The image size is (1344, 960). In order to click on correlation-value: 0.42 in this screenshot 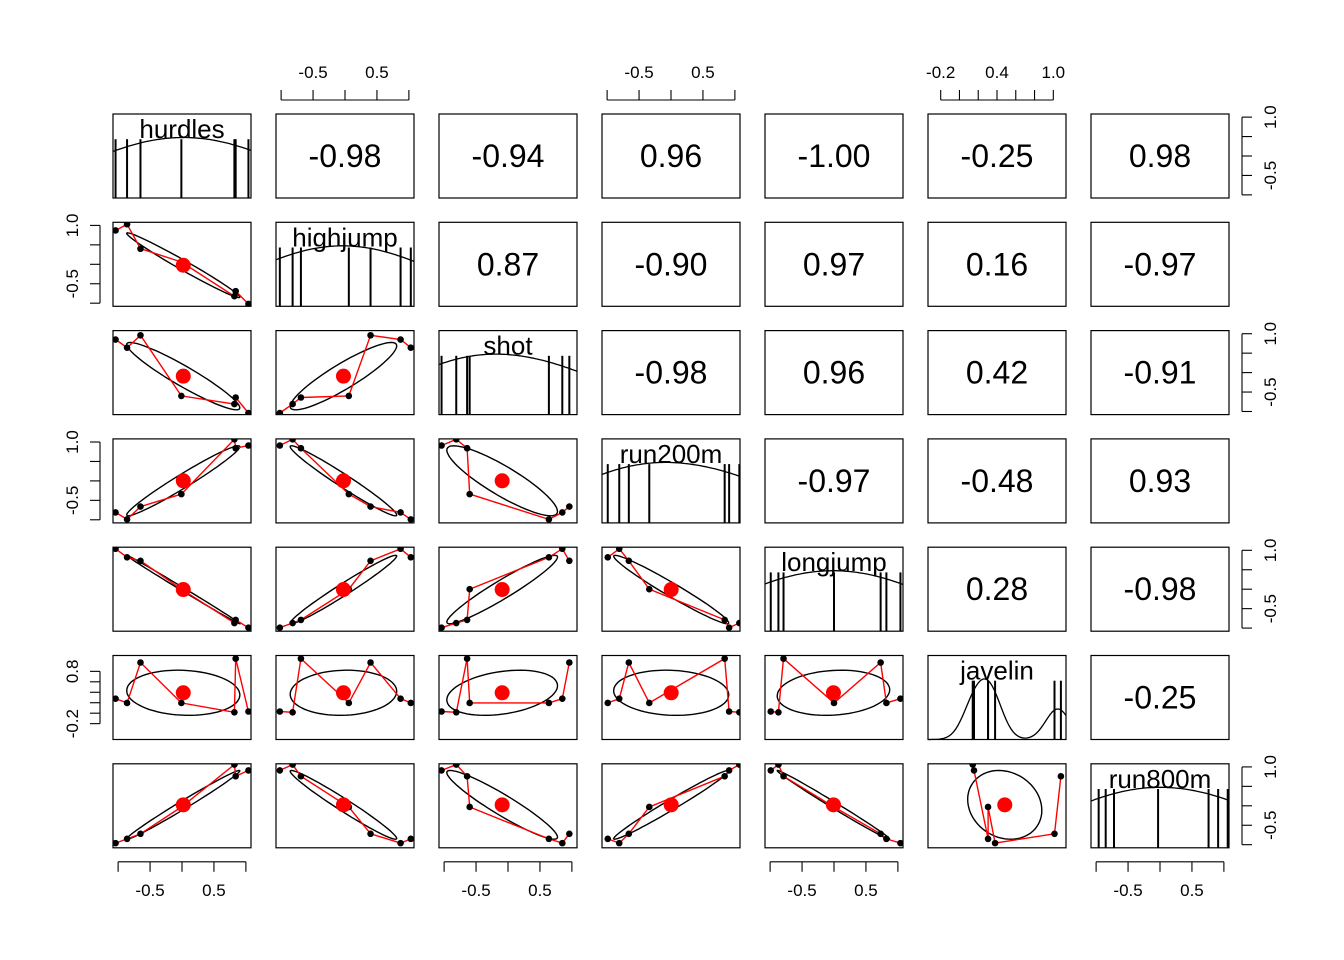, I will do `click(997, 373)`.